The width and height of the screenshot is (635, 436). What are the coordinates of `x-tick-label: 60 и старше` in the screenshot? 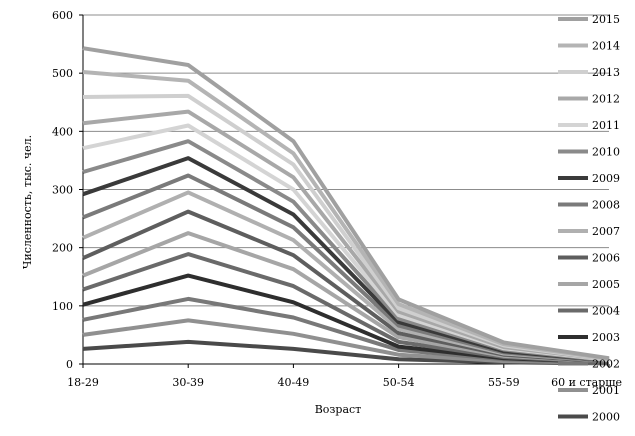 It's located at (586, 382).